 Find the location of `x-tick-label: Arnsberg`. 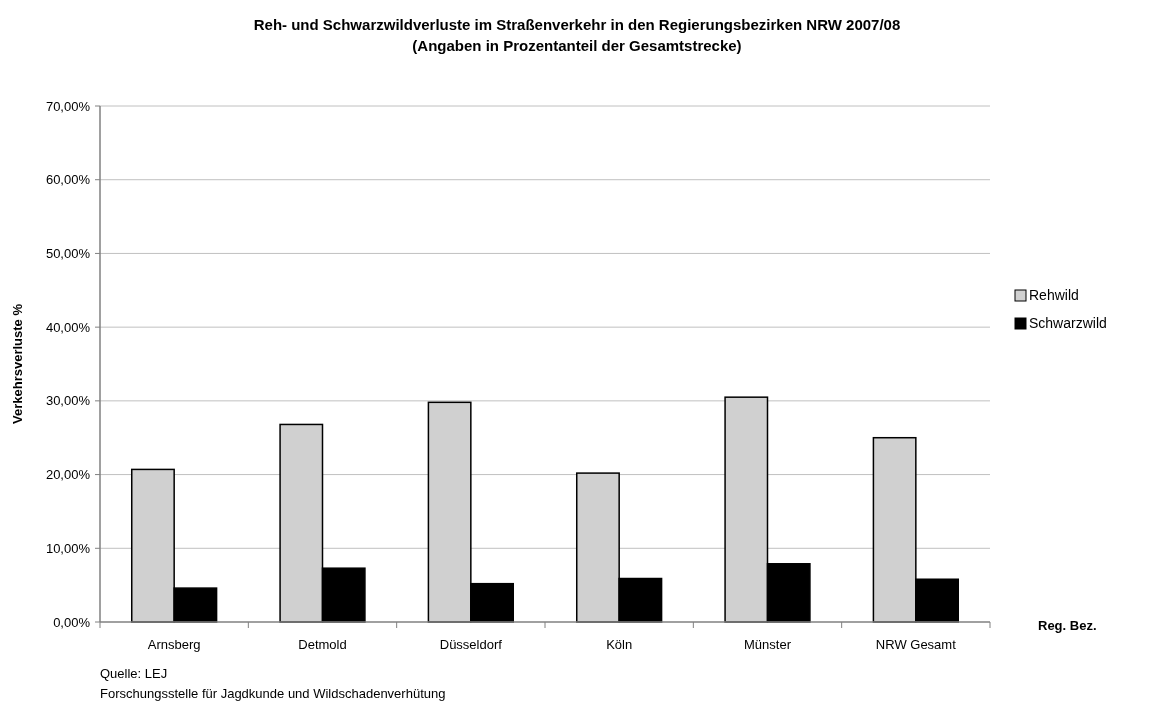

x-tick-label: Arnsberg is located at coordinates (174, 644).